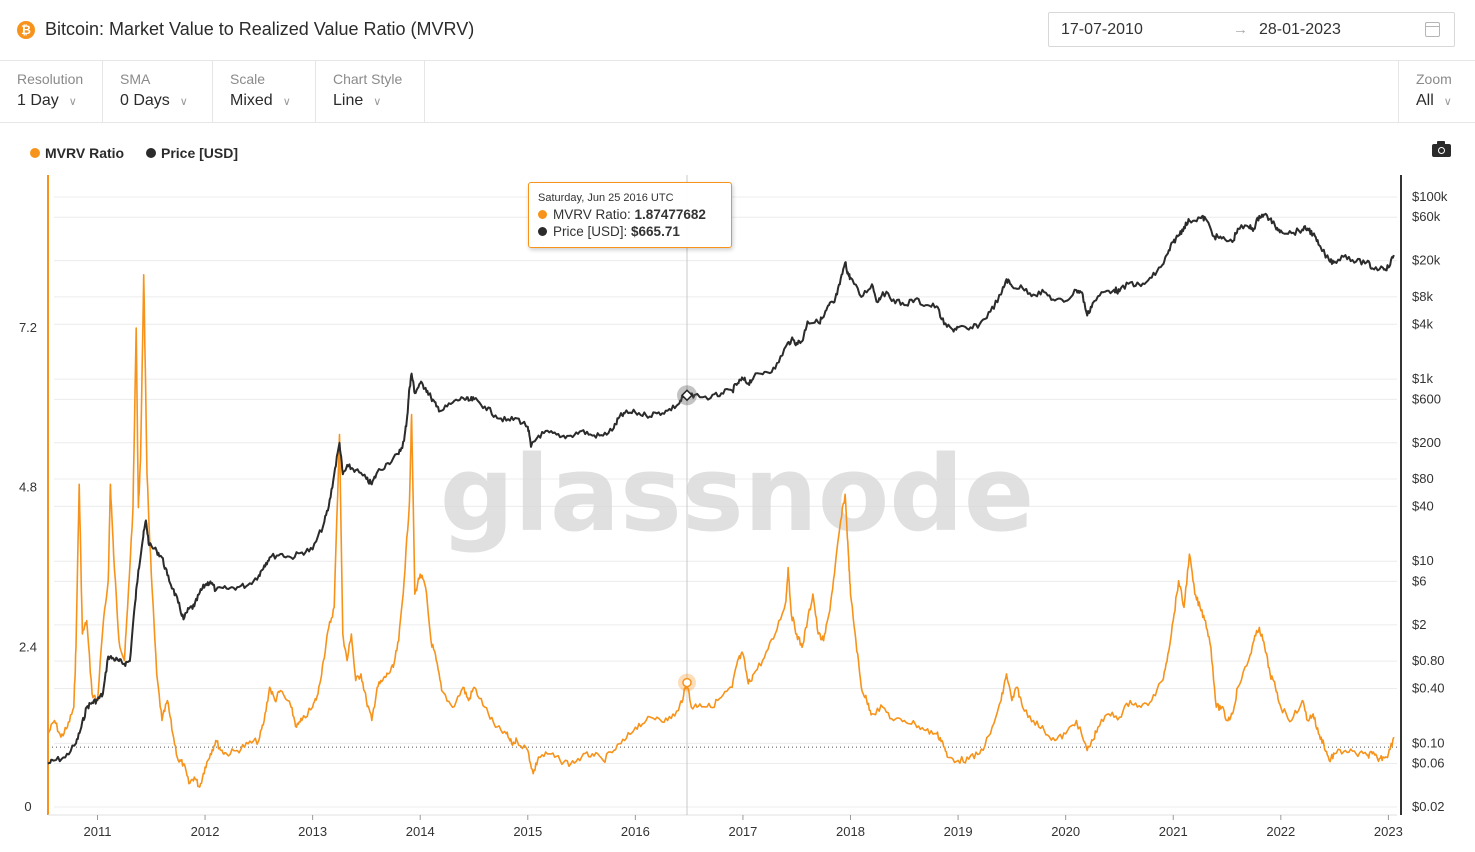  Describe the element at coordinates (1419, 580) in the screenshot. I see `y-right-tick-label: $6` at that location.